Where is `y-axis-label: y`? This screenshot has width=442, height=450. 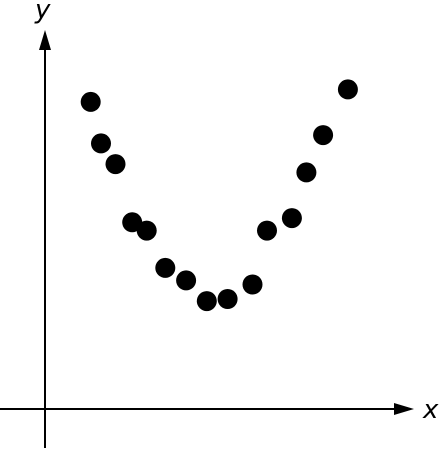
y-axis-label: y is located at coordinates (42, 12).